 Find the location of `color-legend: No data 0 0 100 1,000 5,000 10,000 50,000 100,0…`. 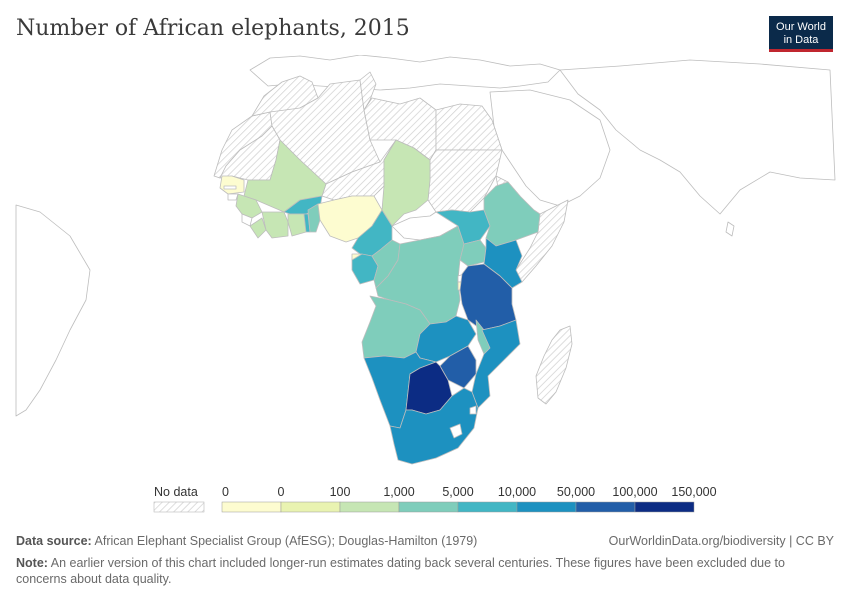

color-legend: No data 0 0 100 1,000 5,000 10,000 50,000 100,0… is located at coordinates (435, 499).